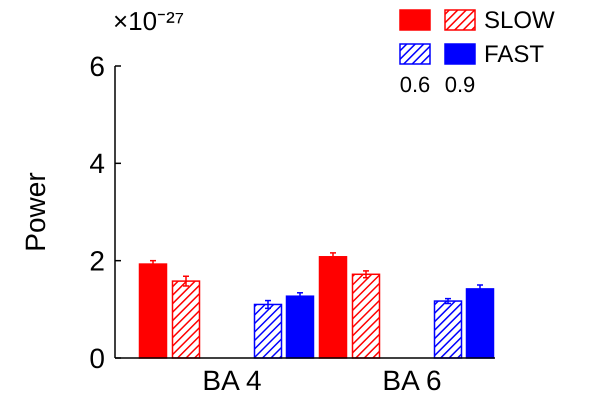 The image size is (593, 412). What do you see at coordinates (520, 20) in the screenshot?
I see `legend-label: SLOW` at bounding box center [520, 20].